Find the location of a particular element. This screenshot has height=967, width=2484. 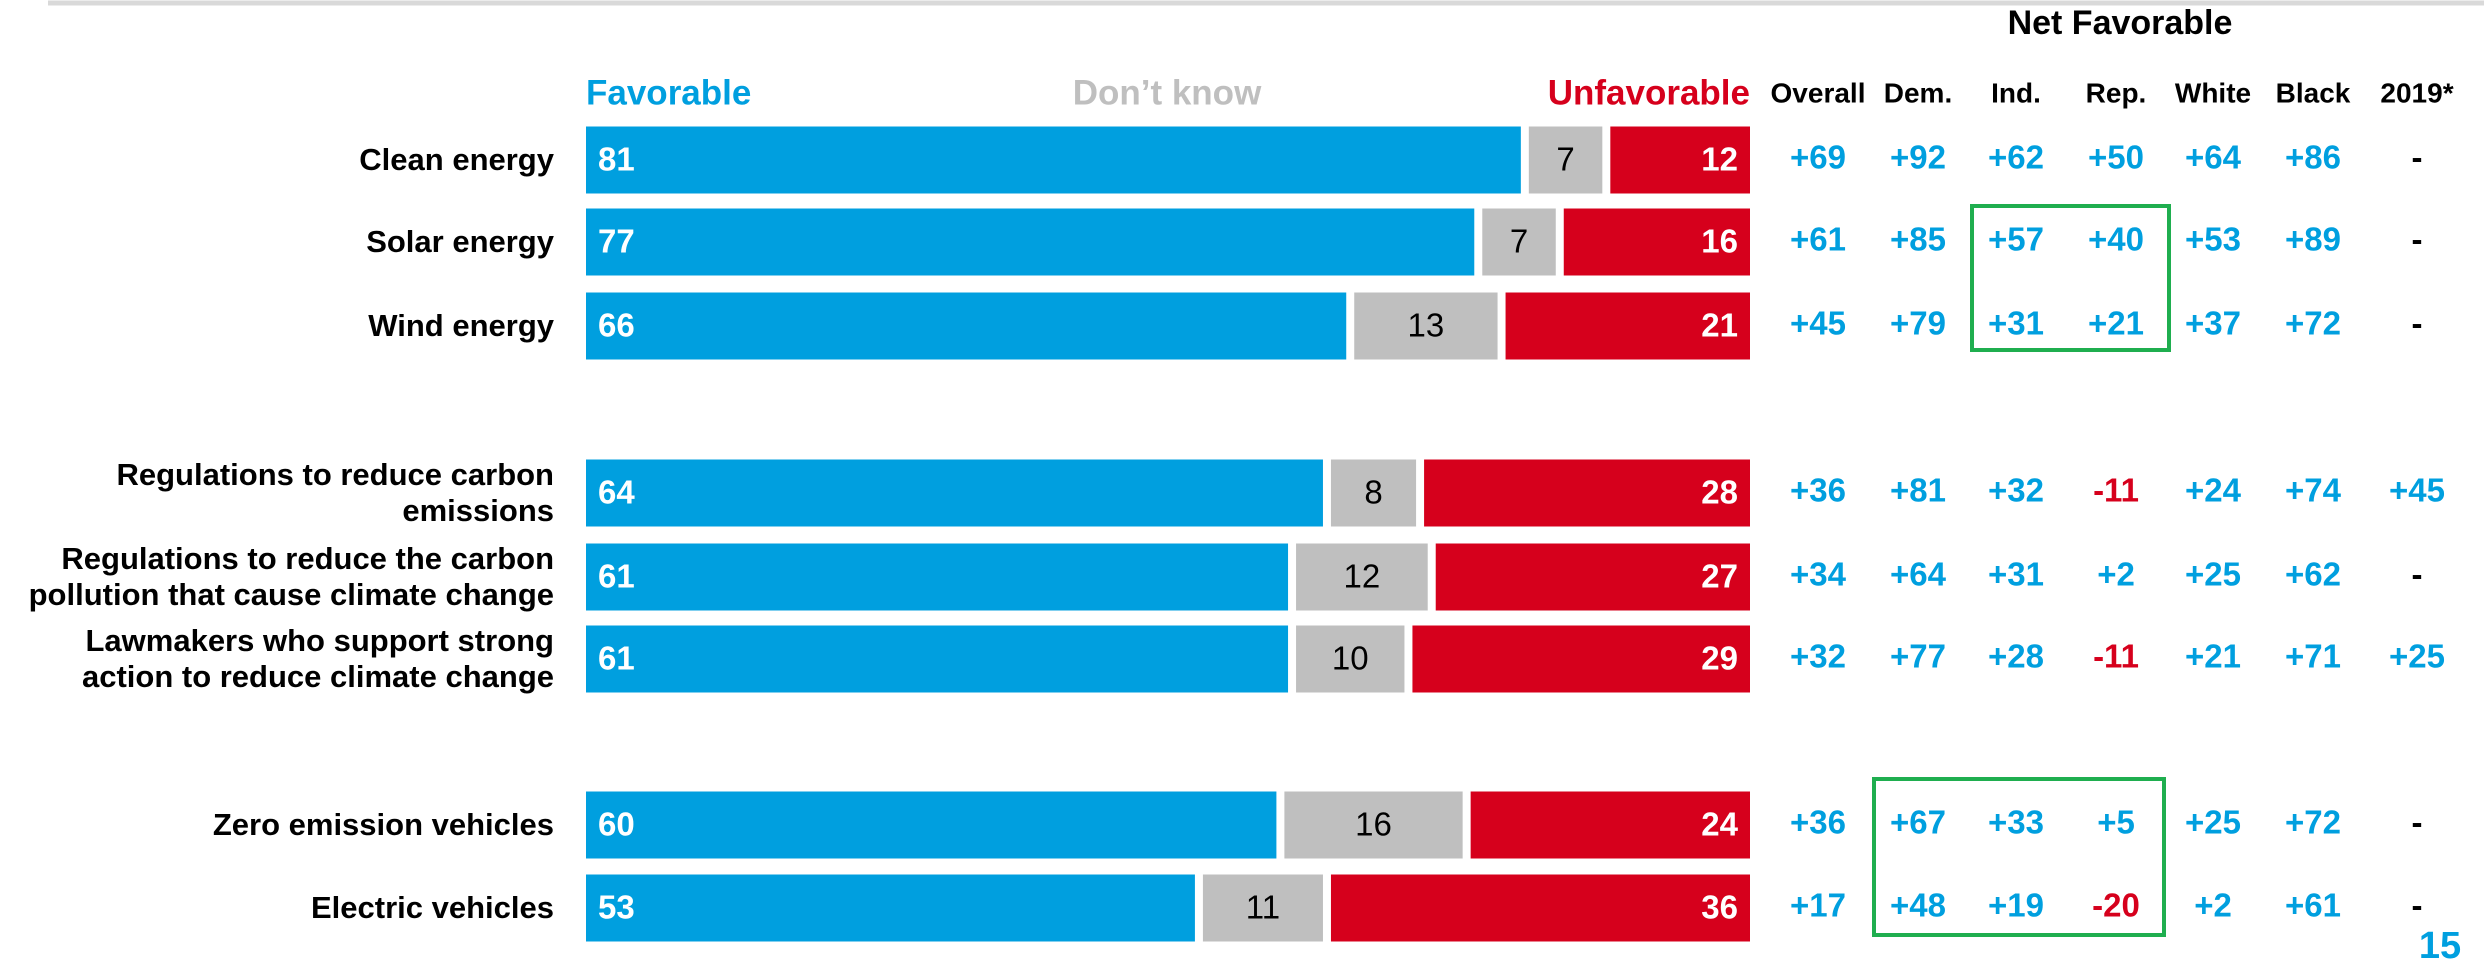

table-cell: +79 is located at coordinates (1918, 323).